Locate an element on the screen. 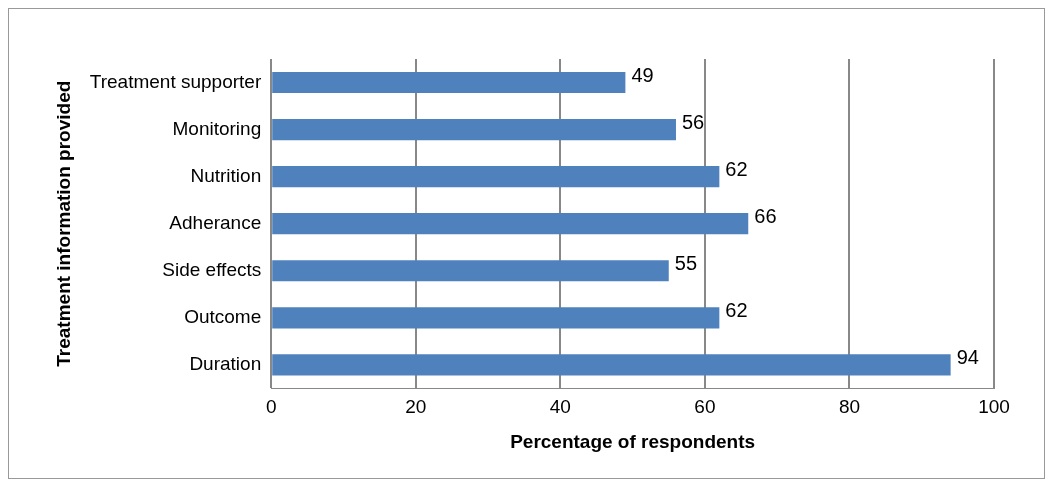 The height and width of the screenshot is (487, 1053). x-tick-label: 40 is located at coordinates (560, 407).